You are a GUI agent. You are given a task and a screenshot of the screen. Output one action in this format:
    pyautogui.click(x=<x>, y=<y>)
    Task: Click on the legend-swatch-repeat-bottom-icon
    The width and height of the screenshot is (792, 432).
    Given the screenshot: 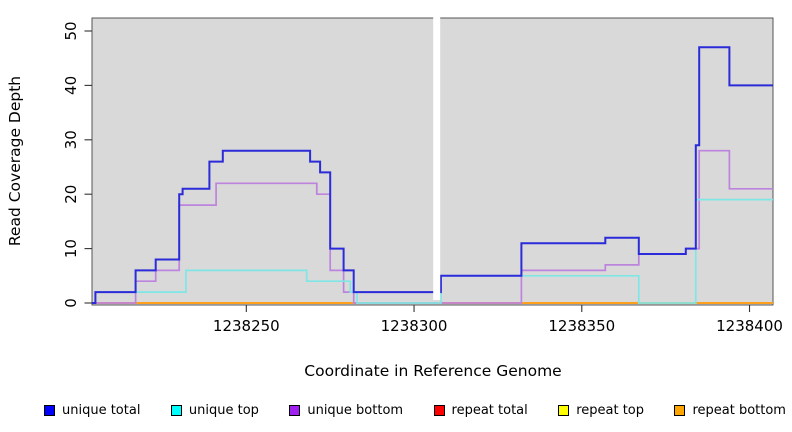 What is the action you would take?
    pyautogui.click(x=680, y=410)
    